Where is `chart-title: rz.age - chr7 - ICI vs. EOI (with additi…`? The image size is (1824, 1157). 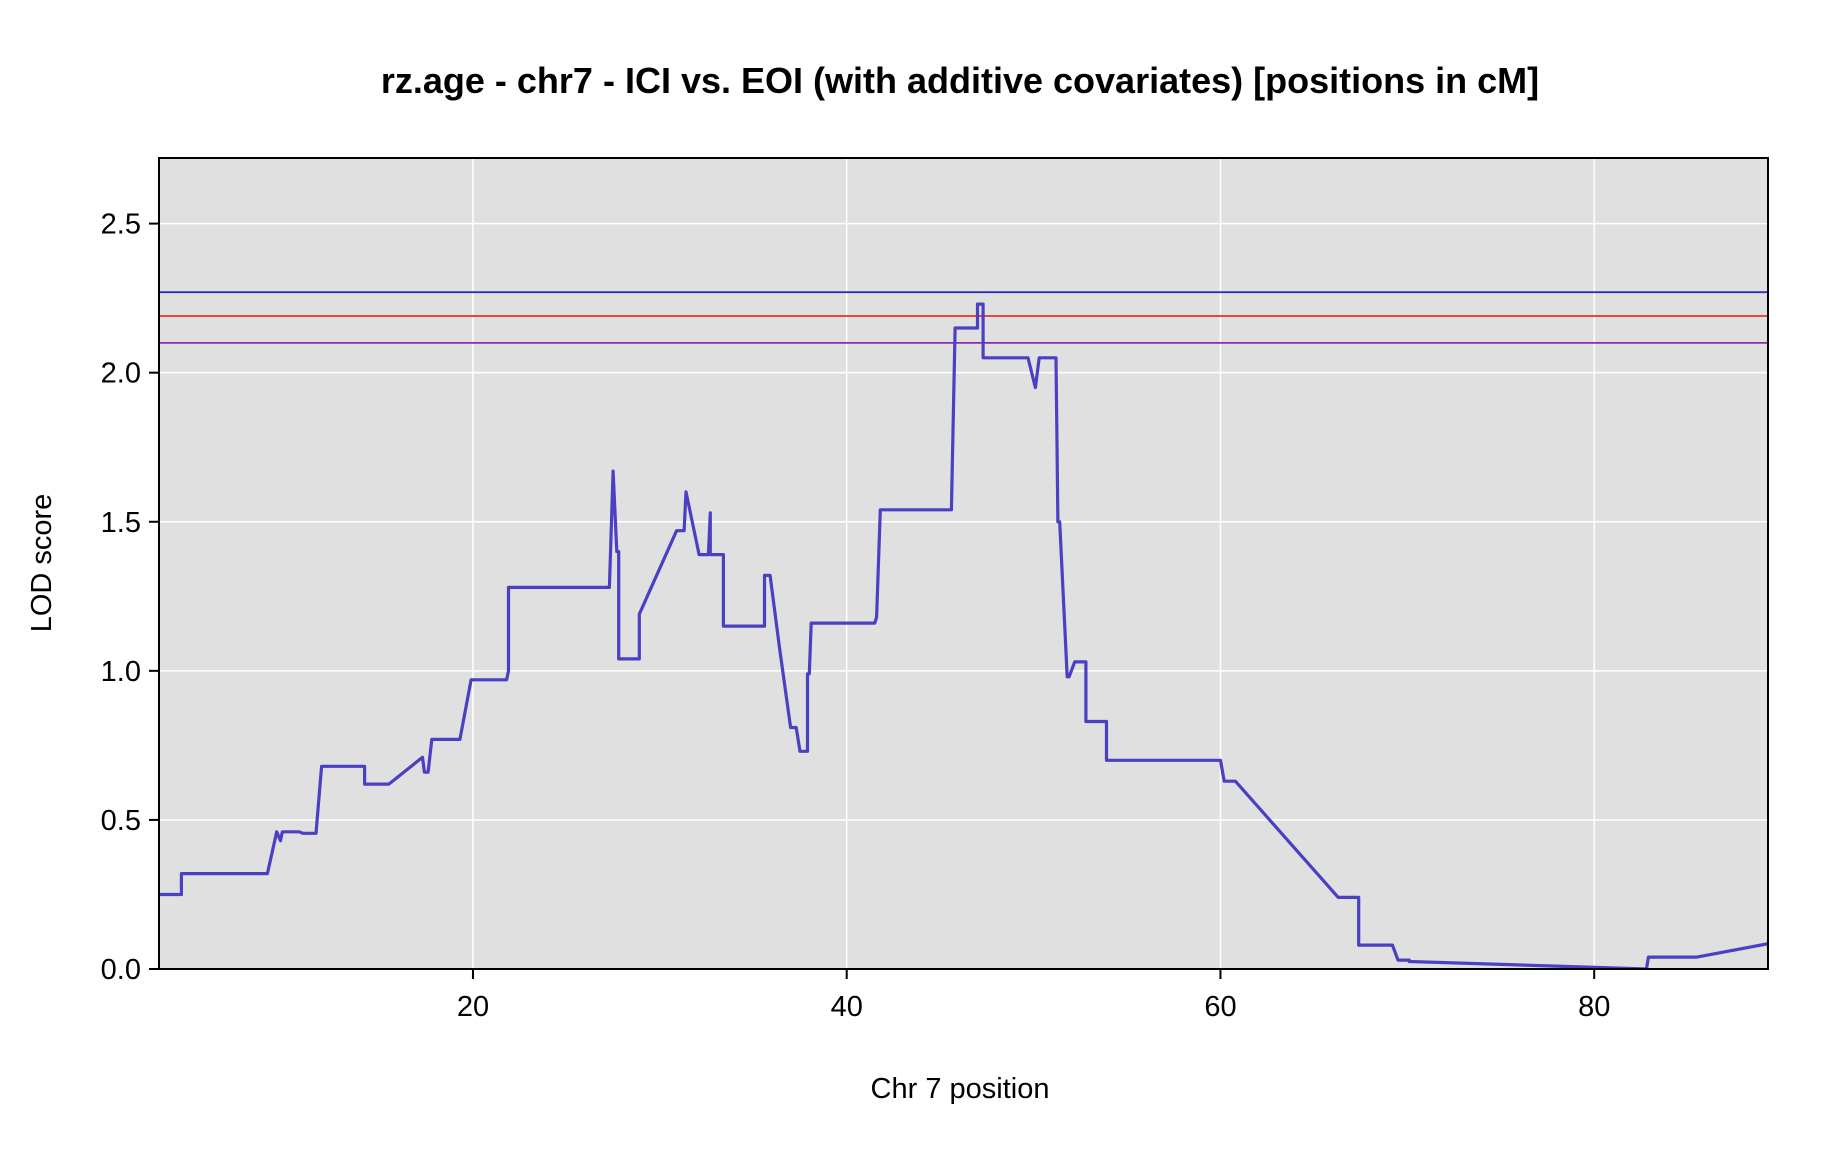 chart-title: rz.age - chr7 - ICI vs. EOI (with additi… is located at coordinates (960, 80).